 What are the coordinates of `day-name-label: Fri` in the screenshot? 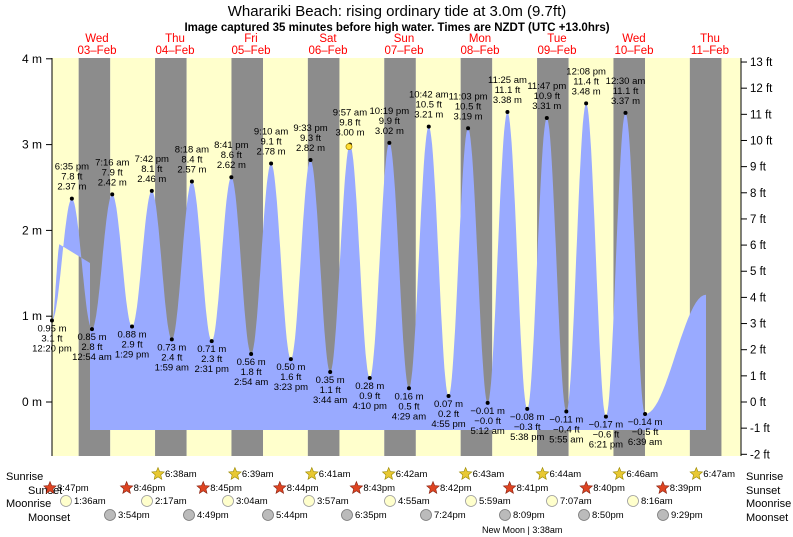 It's located at (250, 39).